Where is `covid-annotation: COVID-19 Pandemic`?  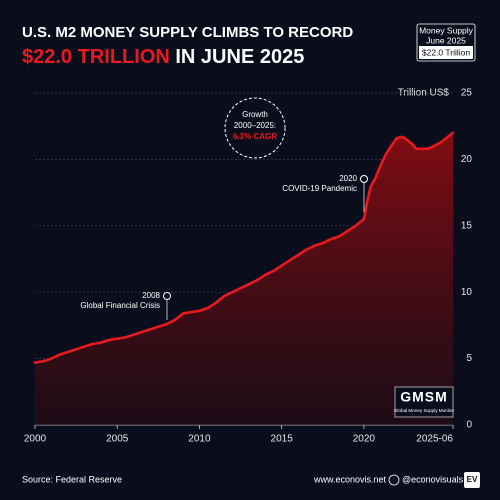 covid-annotation: COVID-19 Pandemic is located at coordinates (319, 188).